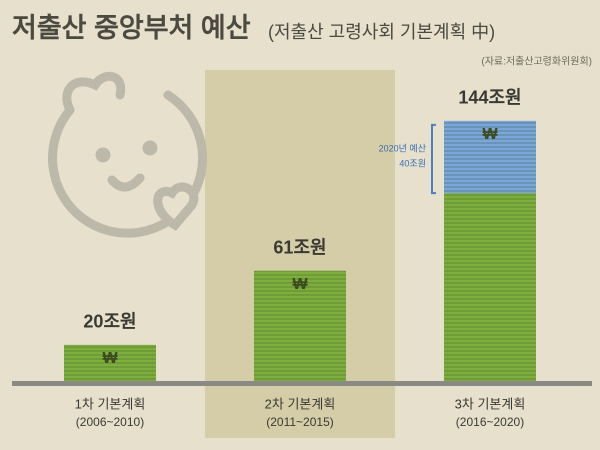  I want to click on annotation-note: 2020년 예산, so click(402, 148).